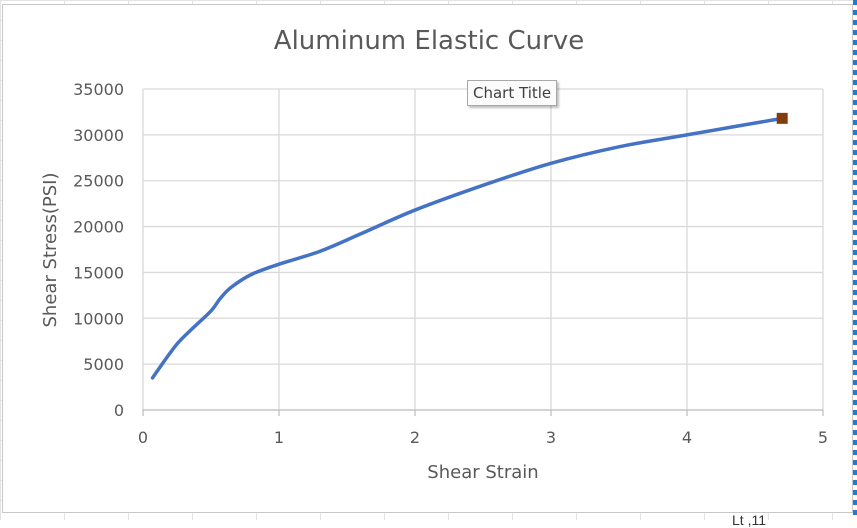 This screenshot has height=528, width=857. Describe the element at coordinates (98, 227) in the screenshot. I see `y-tick-label: 20000` at that location.